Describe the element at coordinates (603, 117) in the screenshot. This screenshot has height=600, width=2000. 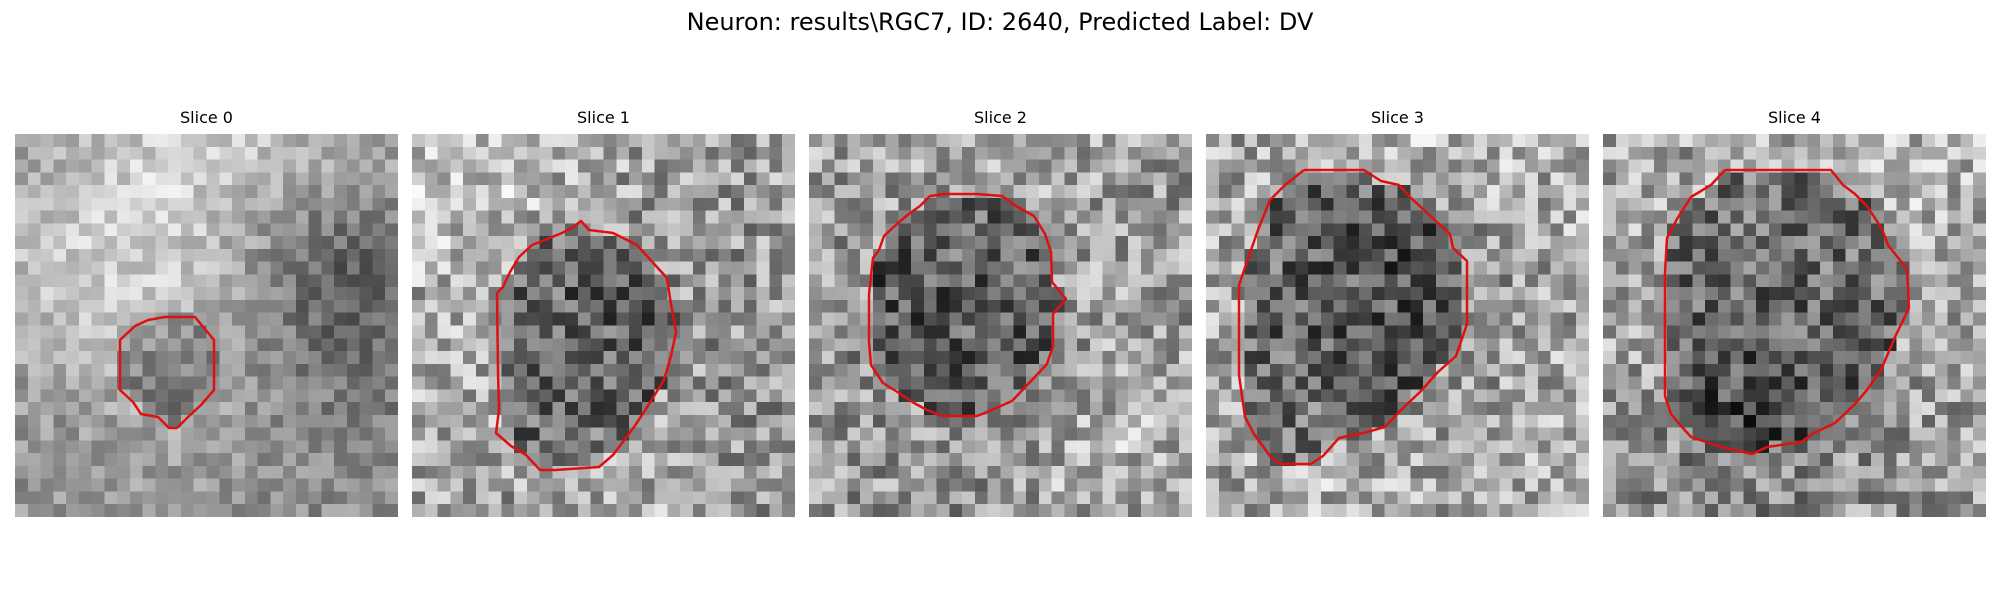
I see `slice-title: Slice 1` at that location.